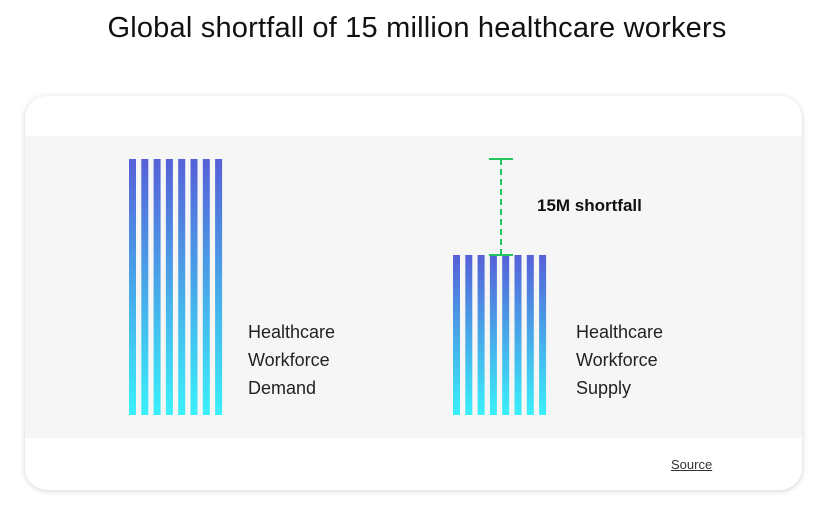 The image size is (834, 508). Describe the element at coordinates (500, 335) in the screenshot. I see `bar-supply` at that location.